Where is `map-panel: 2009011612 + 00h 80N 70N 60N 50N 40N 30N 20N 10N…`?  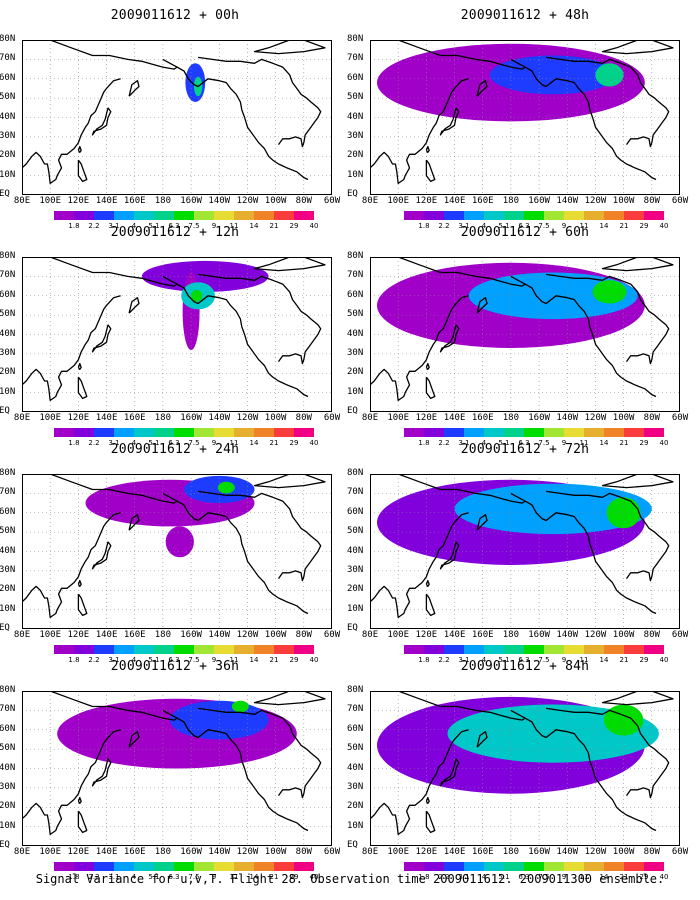 map-panel: 2009011612 + 00h 80N 70N 60N 50N 40N 30N 20N 10N… is located at coordinates (175, 115).